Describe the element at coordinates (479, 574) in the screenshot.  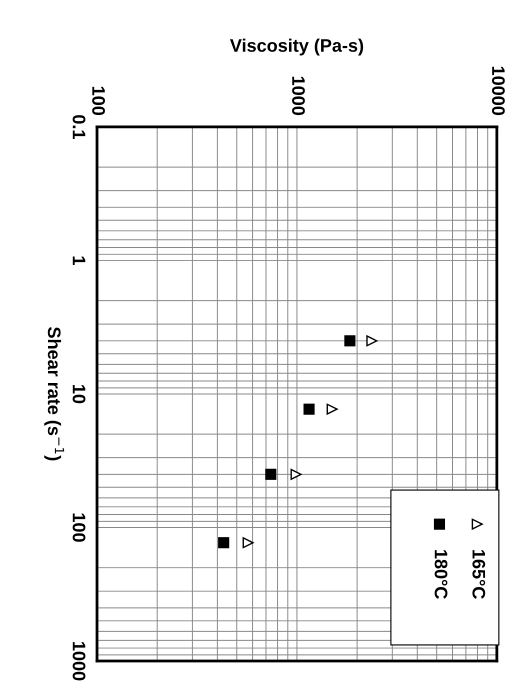
I see `legend-label: 165°C` at that location.